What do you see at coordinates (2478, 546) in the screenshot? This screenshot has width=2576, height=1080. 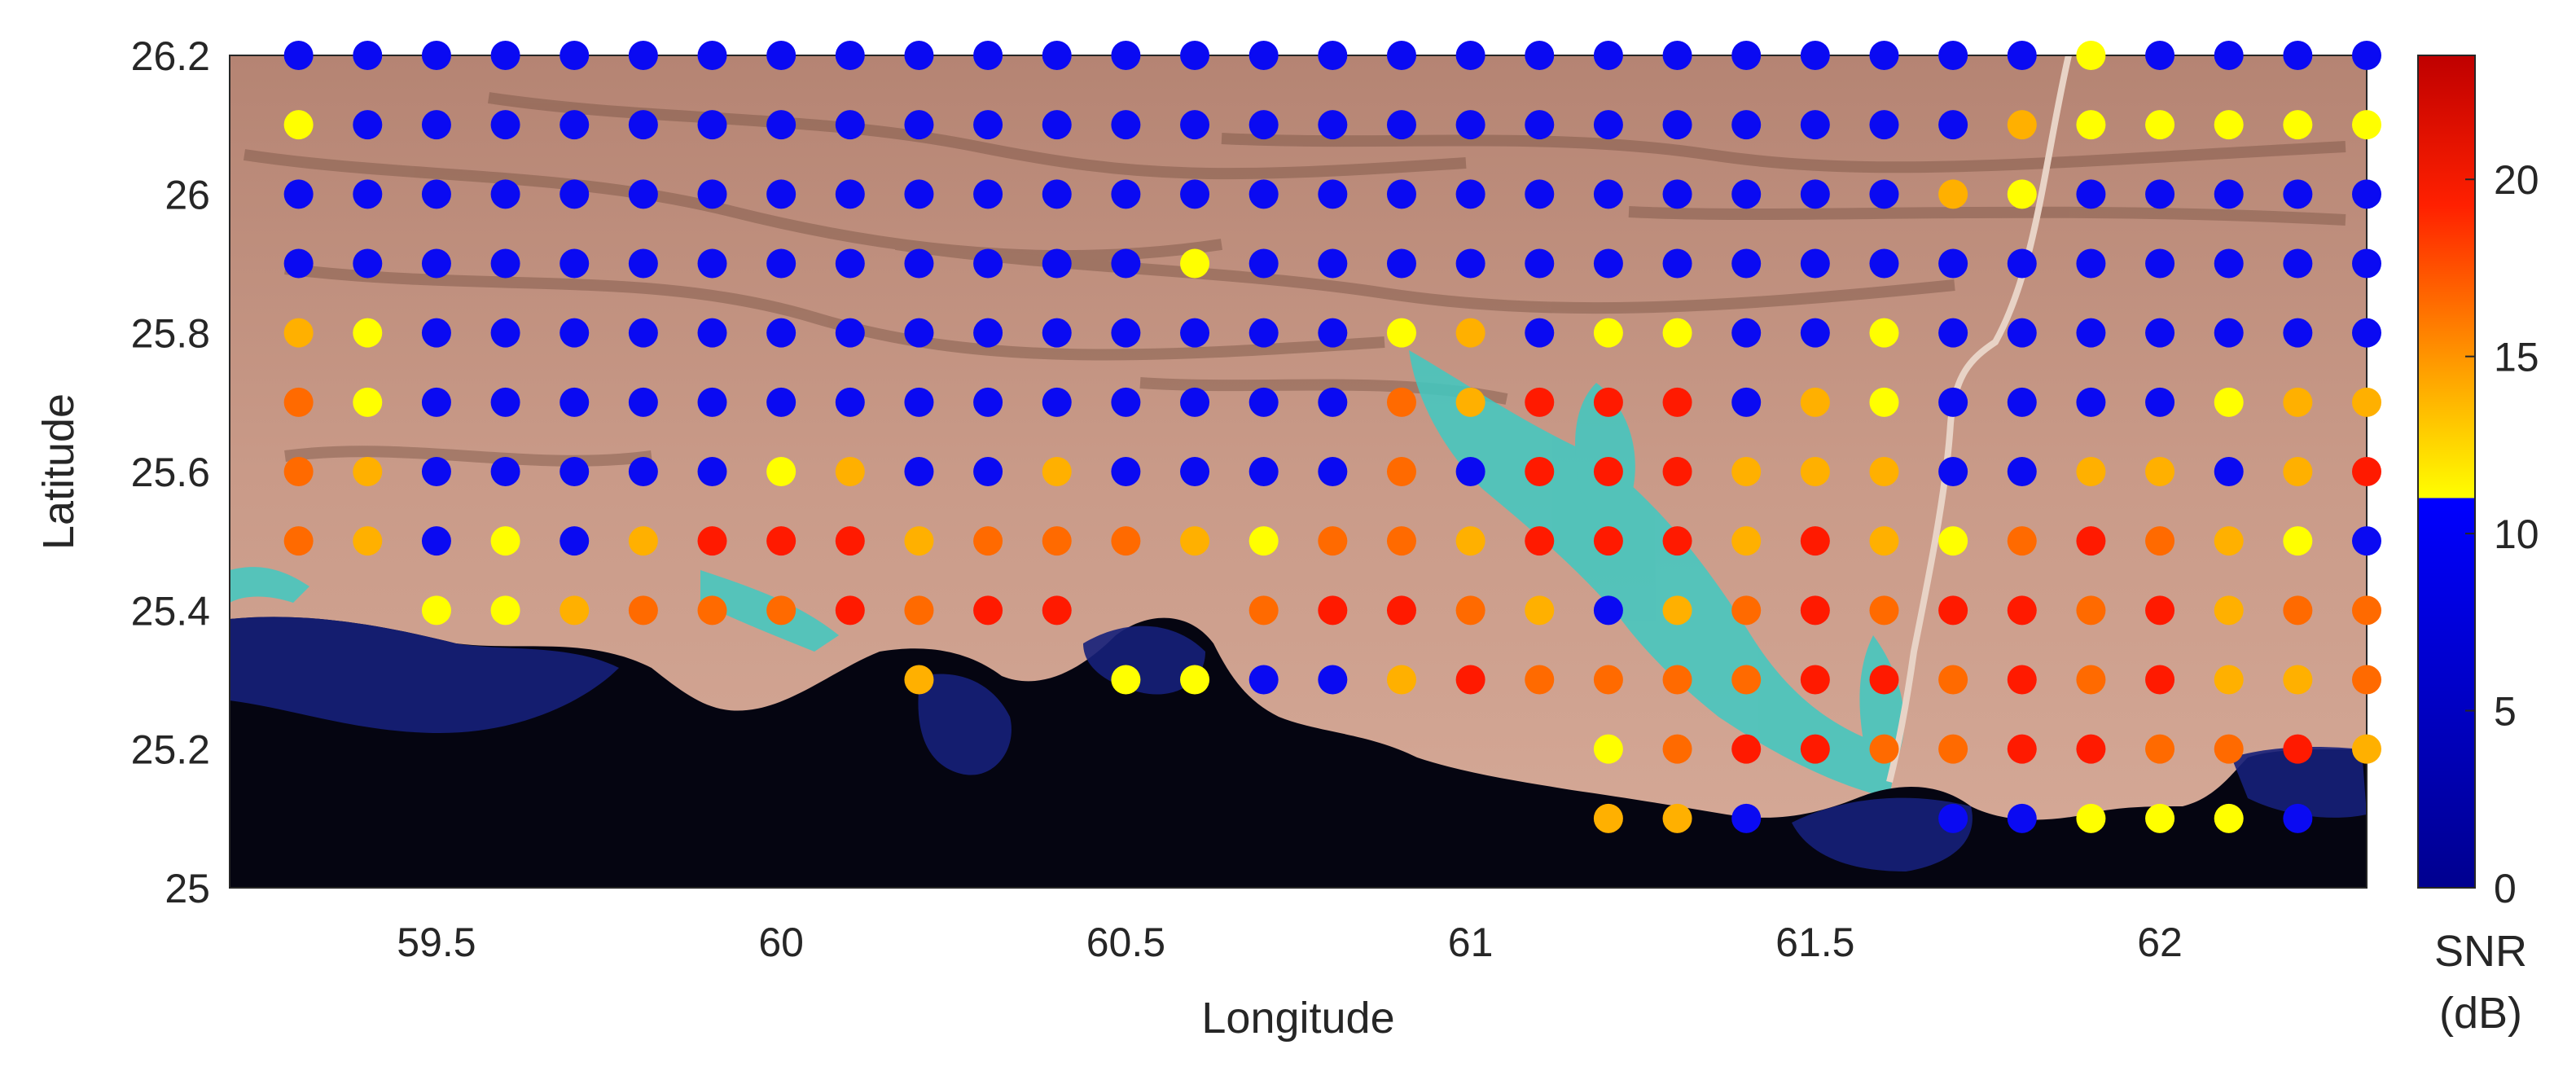 I see `colorbar: 0 5 10 15 20 SNR (dB)` at bounding box center [2478, 546].